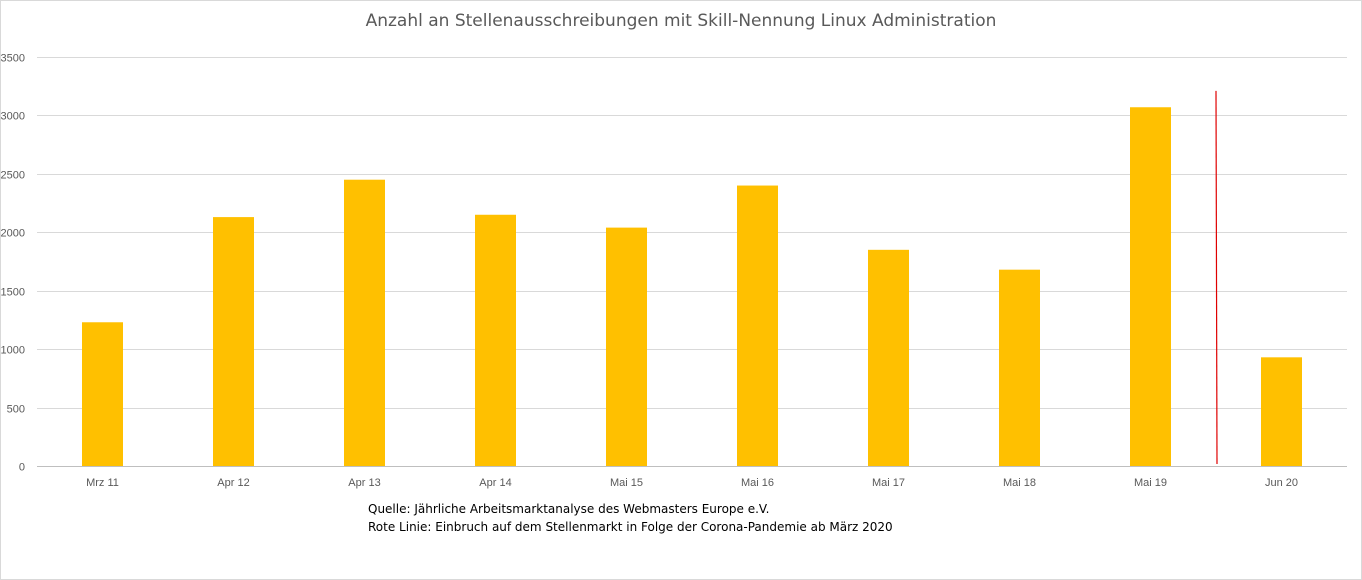 Image resolution: width=1362 pixels, height=580 pixels. Describe the element at coordinates (13, 59) in the screenshot. I see `y-tick-label: 3500` at that location.